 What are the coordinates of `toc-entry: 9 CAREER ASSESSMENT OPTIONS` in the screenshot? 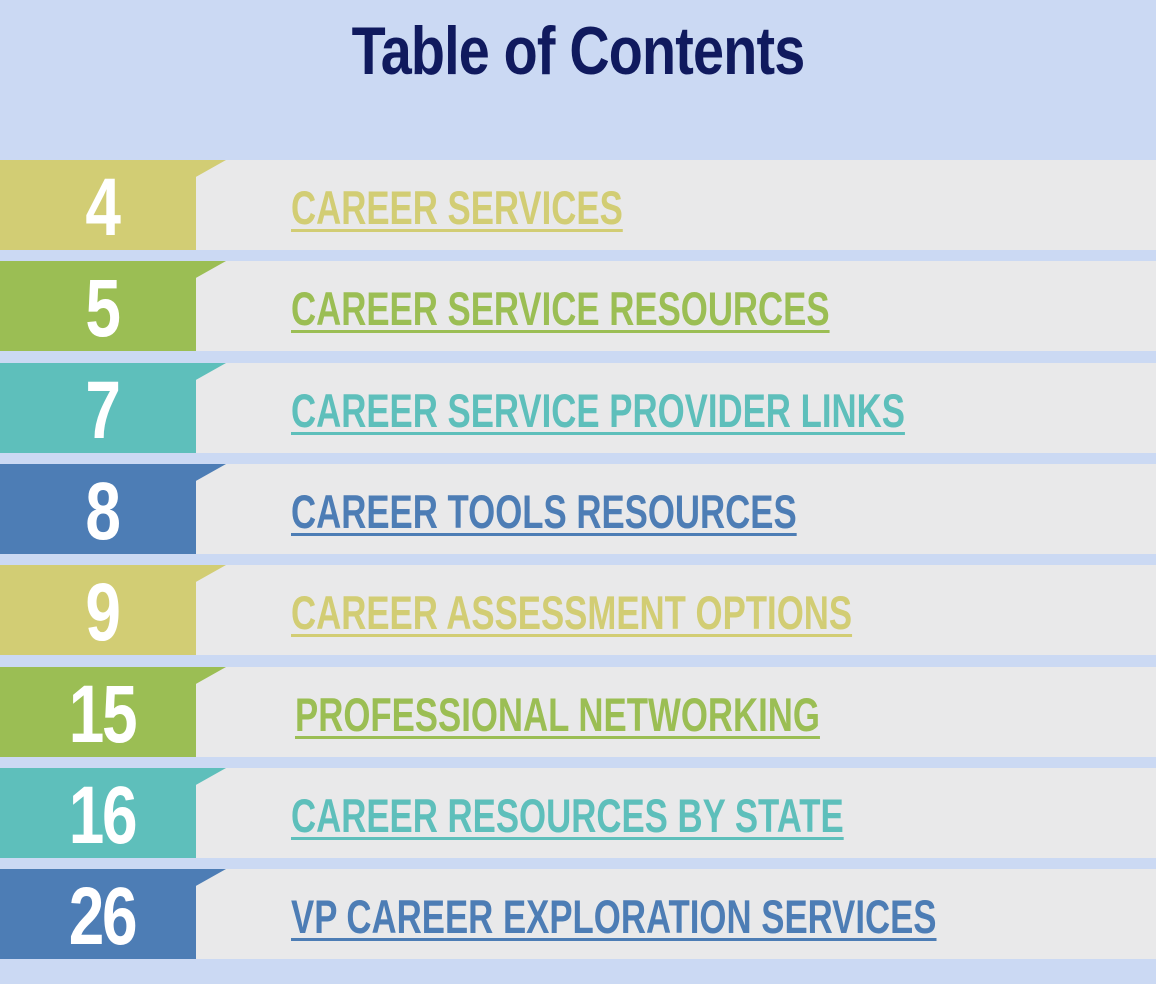 It's located at (578, 611).